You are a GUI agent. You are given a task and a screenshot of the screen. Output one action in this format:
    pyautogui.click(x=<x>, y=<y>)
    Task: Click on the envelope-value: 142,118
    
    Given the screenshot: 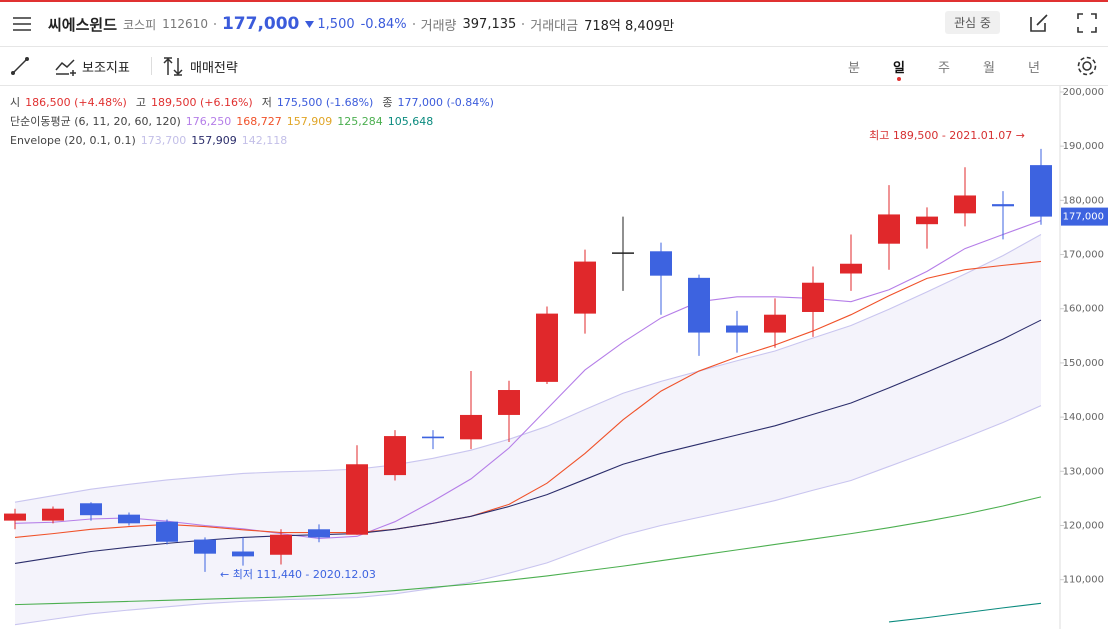 What is the action you would take?
    pyautogui.click(x=264, y=140)
    